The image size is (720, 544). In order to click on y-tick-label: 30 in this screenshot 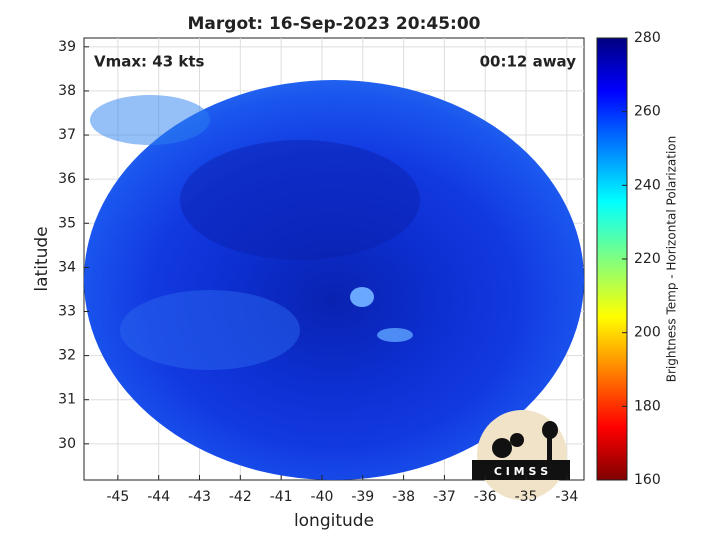, I will do `click(67, 444)`.